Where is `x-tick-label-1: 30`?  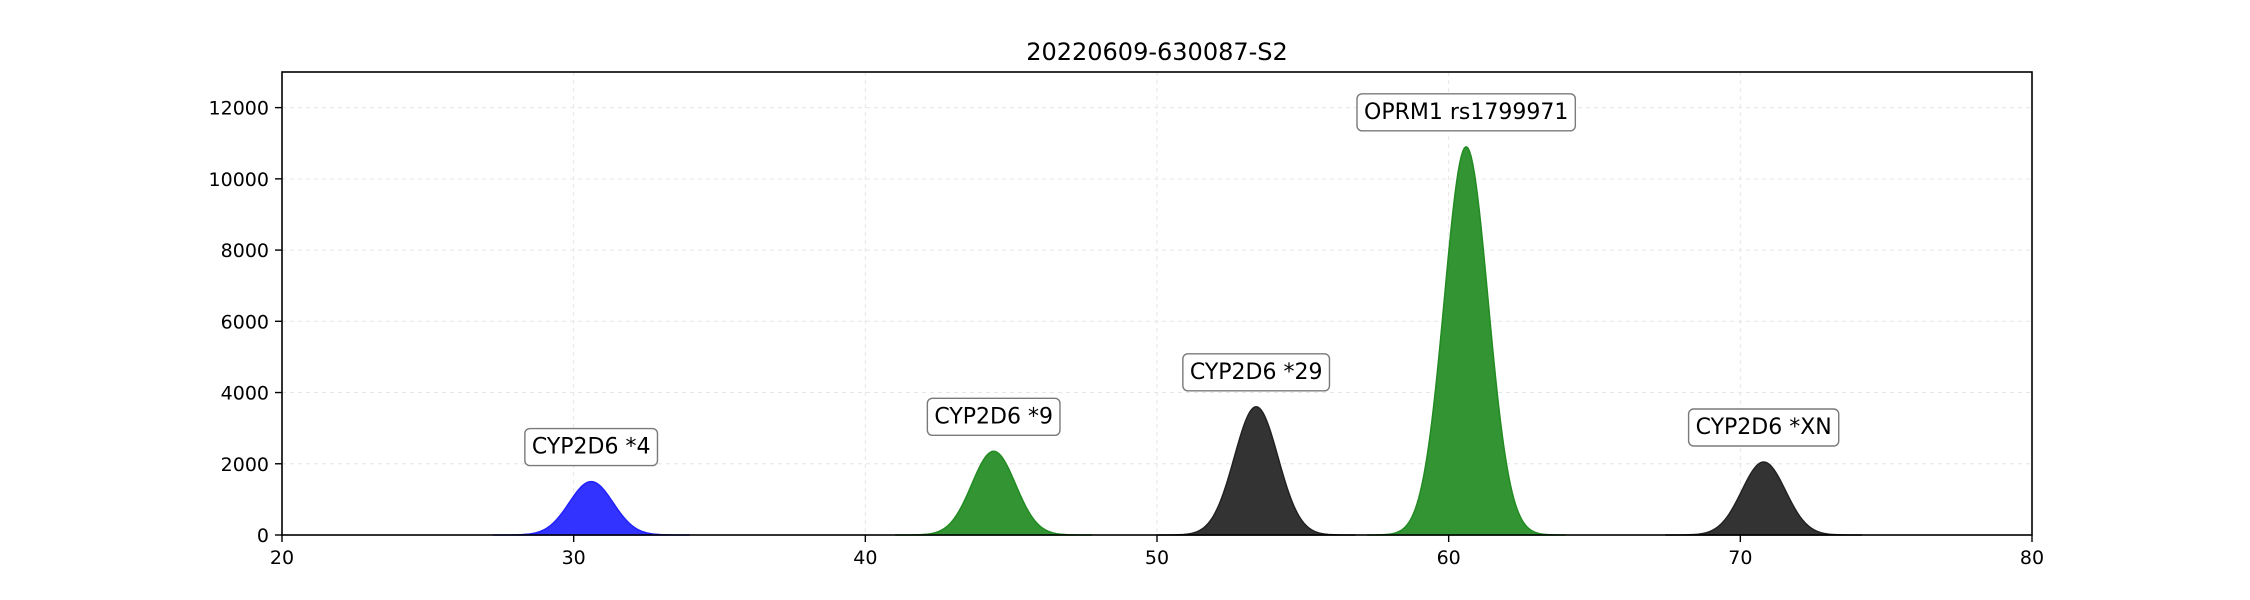 x-tick-label-1: 30 is located at coordinates (574, 558).